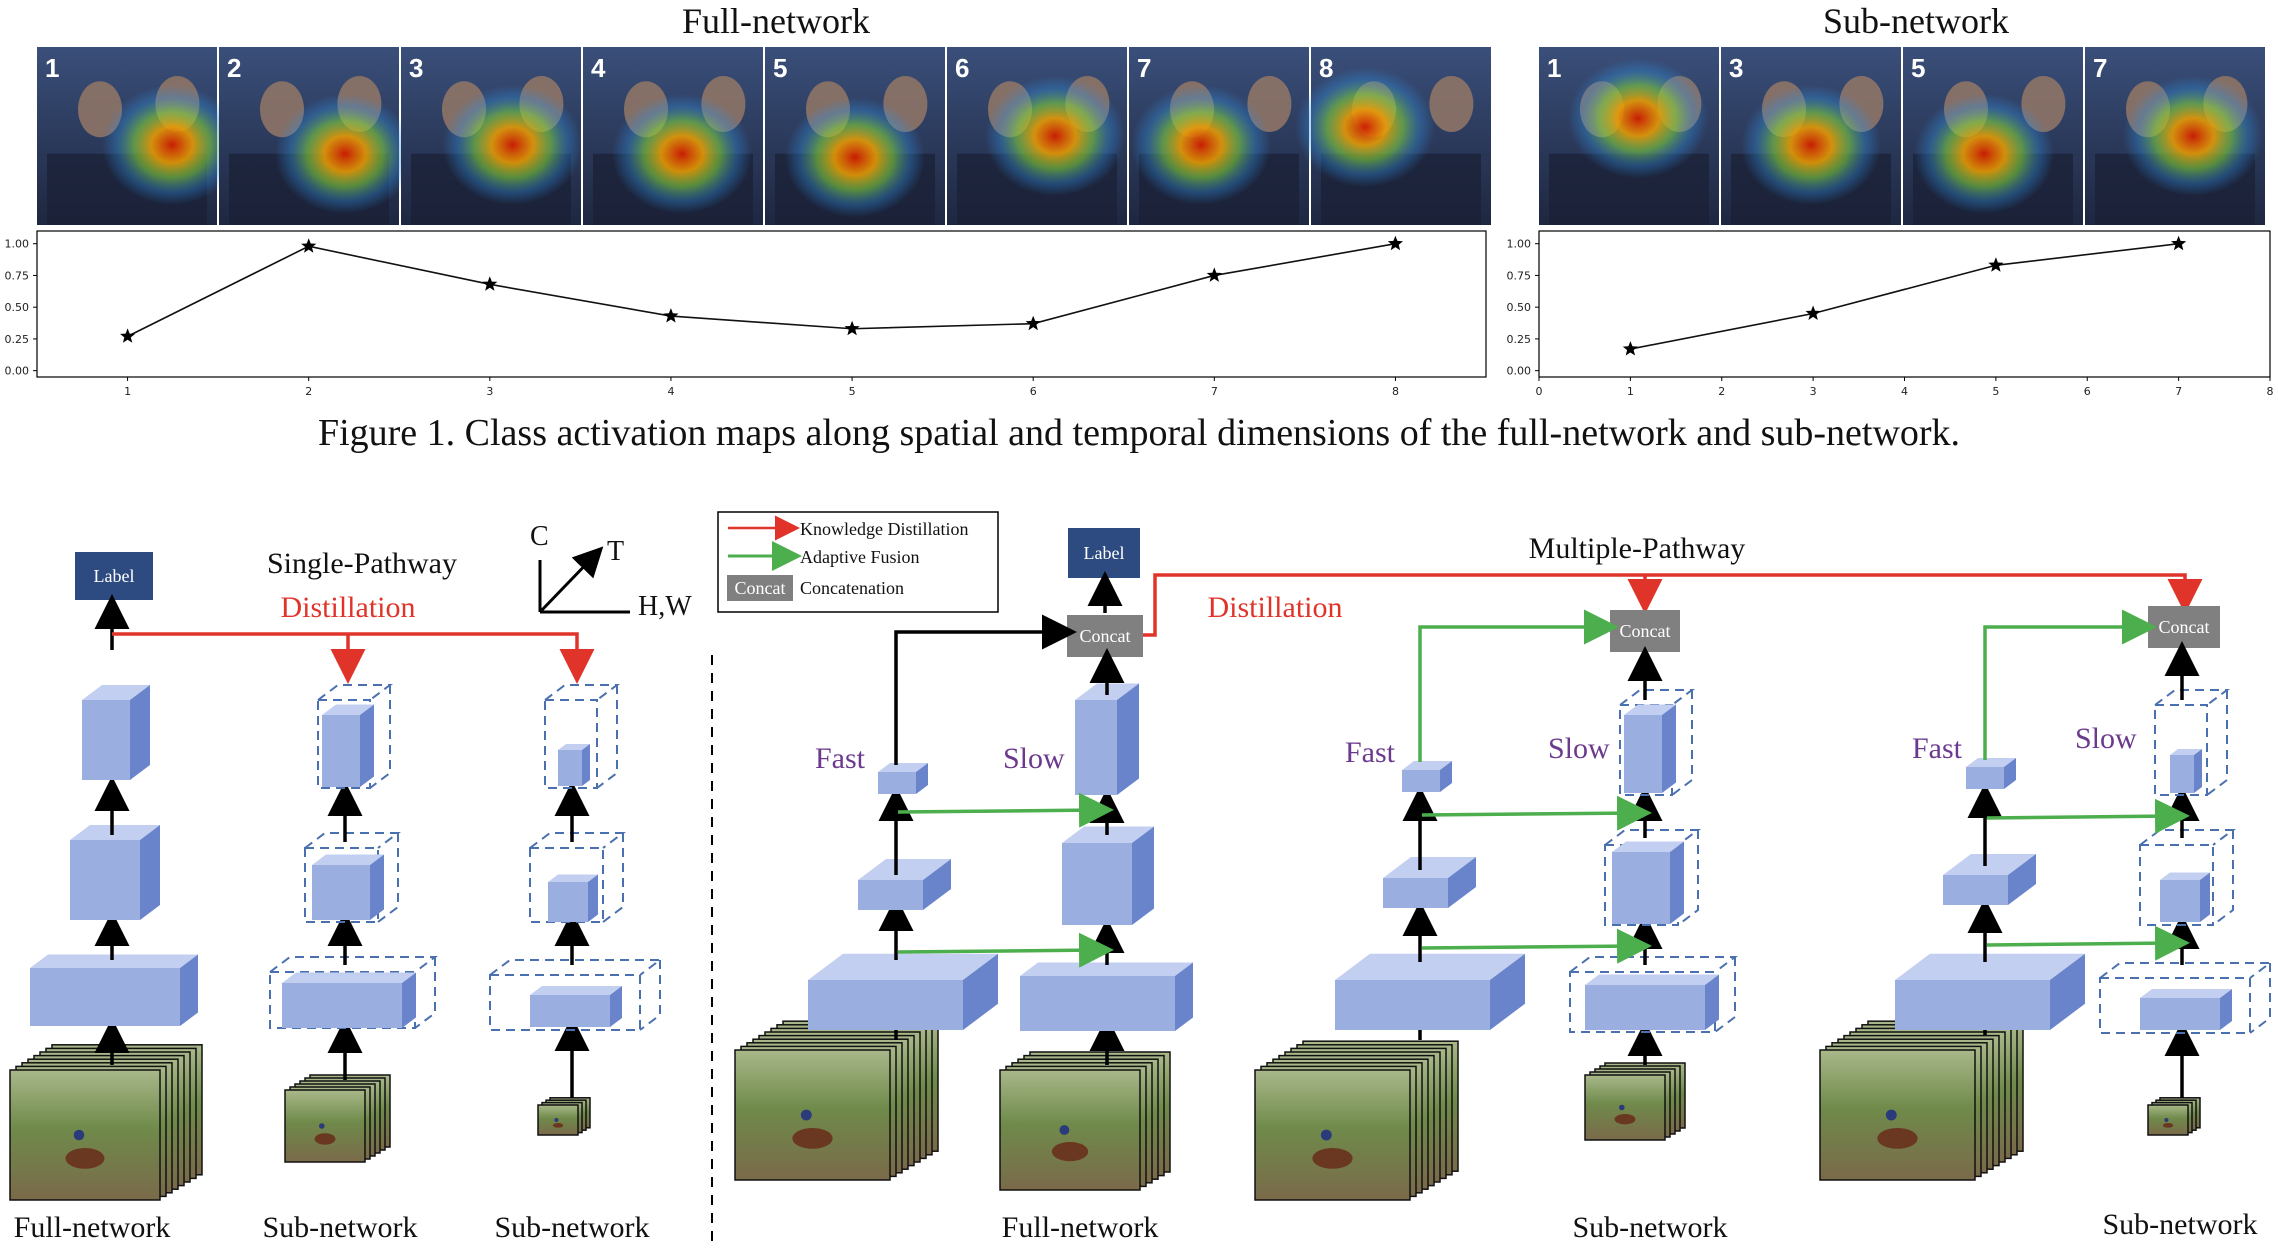 The width and height of the screenshot is (2278, 1250). What do you see at coordinates (1356, 1120) in the screenshot?
I see `multi-sub1-fast-input-clip` at bounding box center [1356, 1120].